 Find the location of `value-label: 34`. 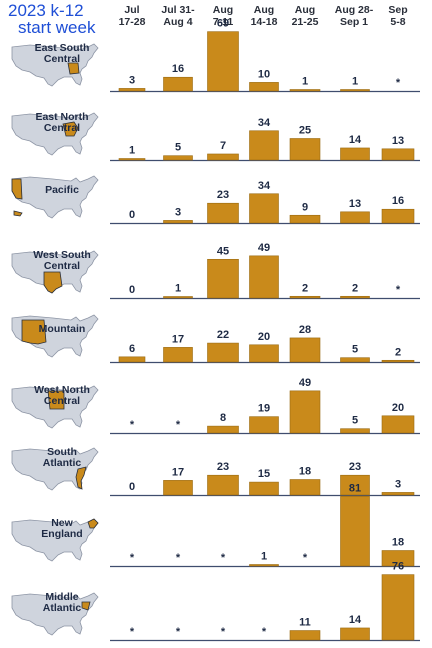

value-label: 34 is located at coordinates (264, 123).